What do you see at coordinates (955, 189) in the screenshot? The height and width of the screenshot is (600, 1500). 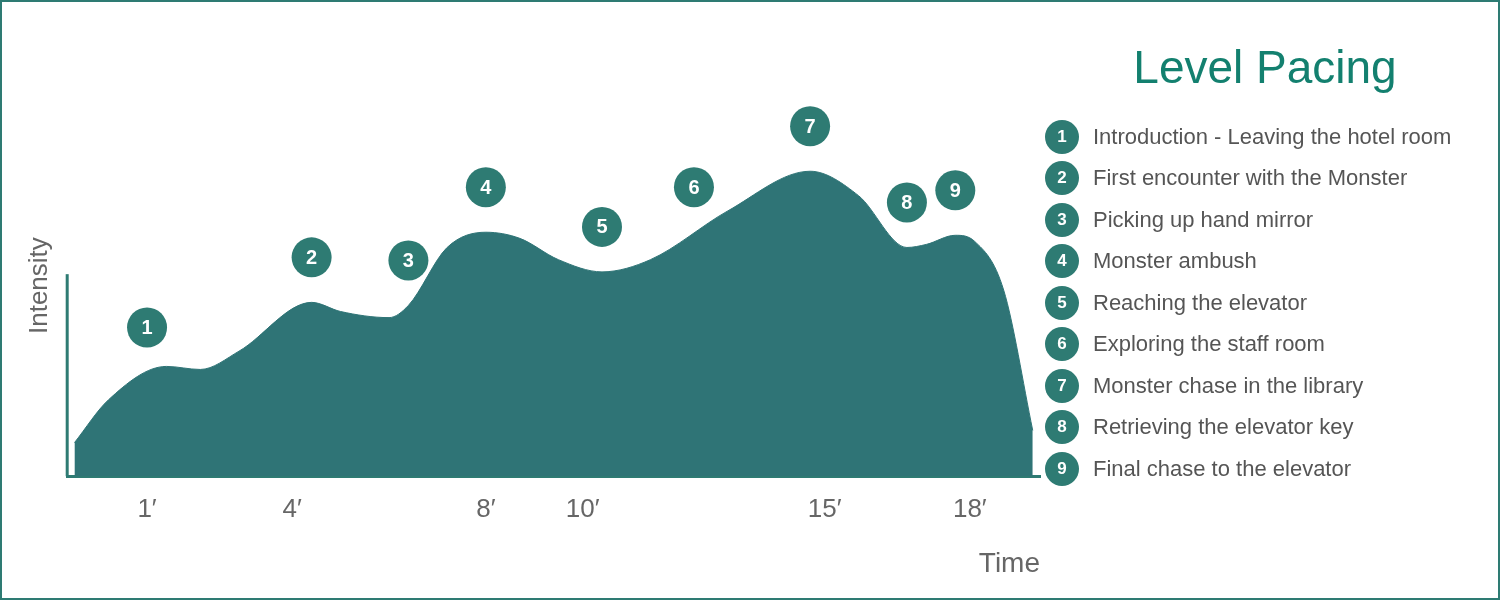 I see `annotation: 9` at bounding box center [955, 189].